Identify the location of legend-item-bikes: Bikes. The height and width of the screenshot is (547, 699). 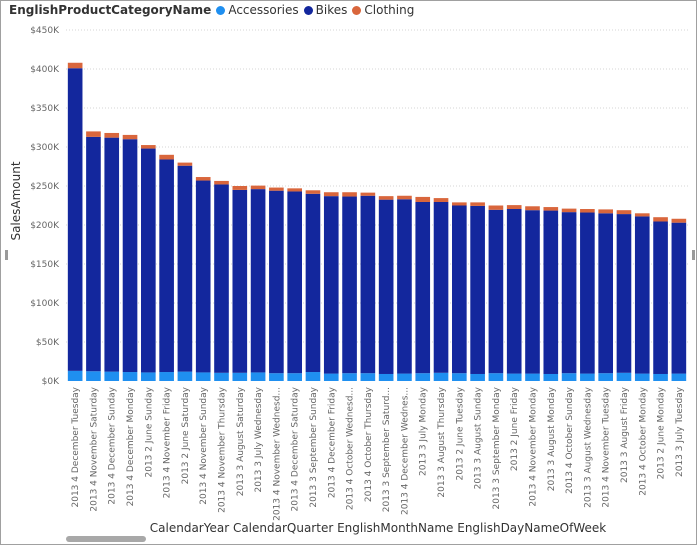
(325, 10).